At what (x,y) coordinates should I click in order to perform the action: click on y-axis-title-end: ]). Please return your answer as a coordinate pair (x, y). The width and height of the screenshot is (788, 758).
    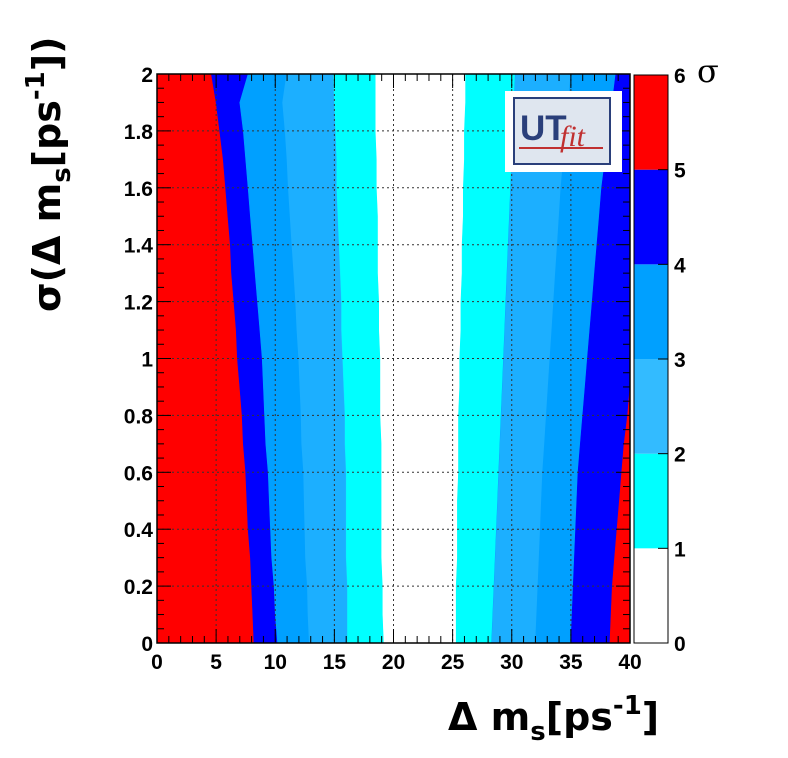
    Looking at the image, I should click on (47, 54).